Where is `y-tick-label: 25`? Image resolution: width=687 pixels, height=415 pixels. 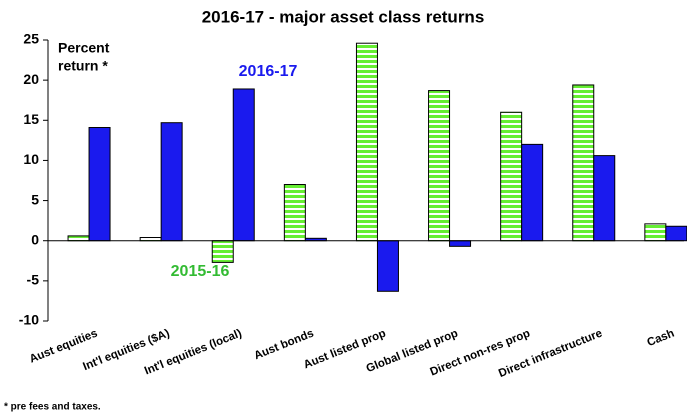
y-tick-label: 25 is located at coordinates (31, 39).